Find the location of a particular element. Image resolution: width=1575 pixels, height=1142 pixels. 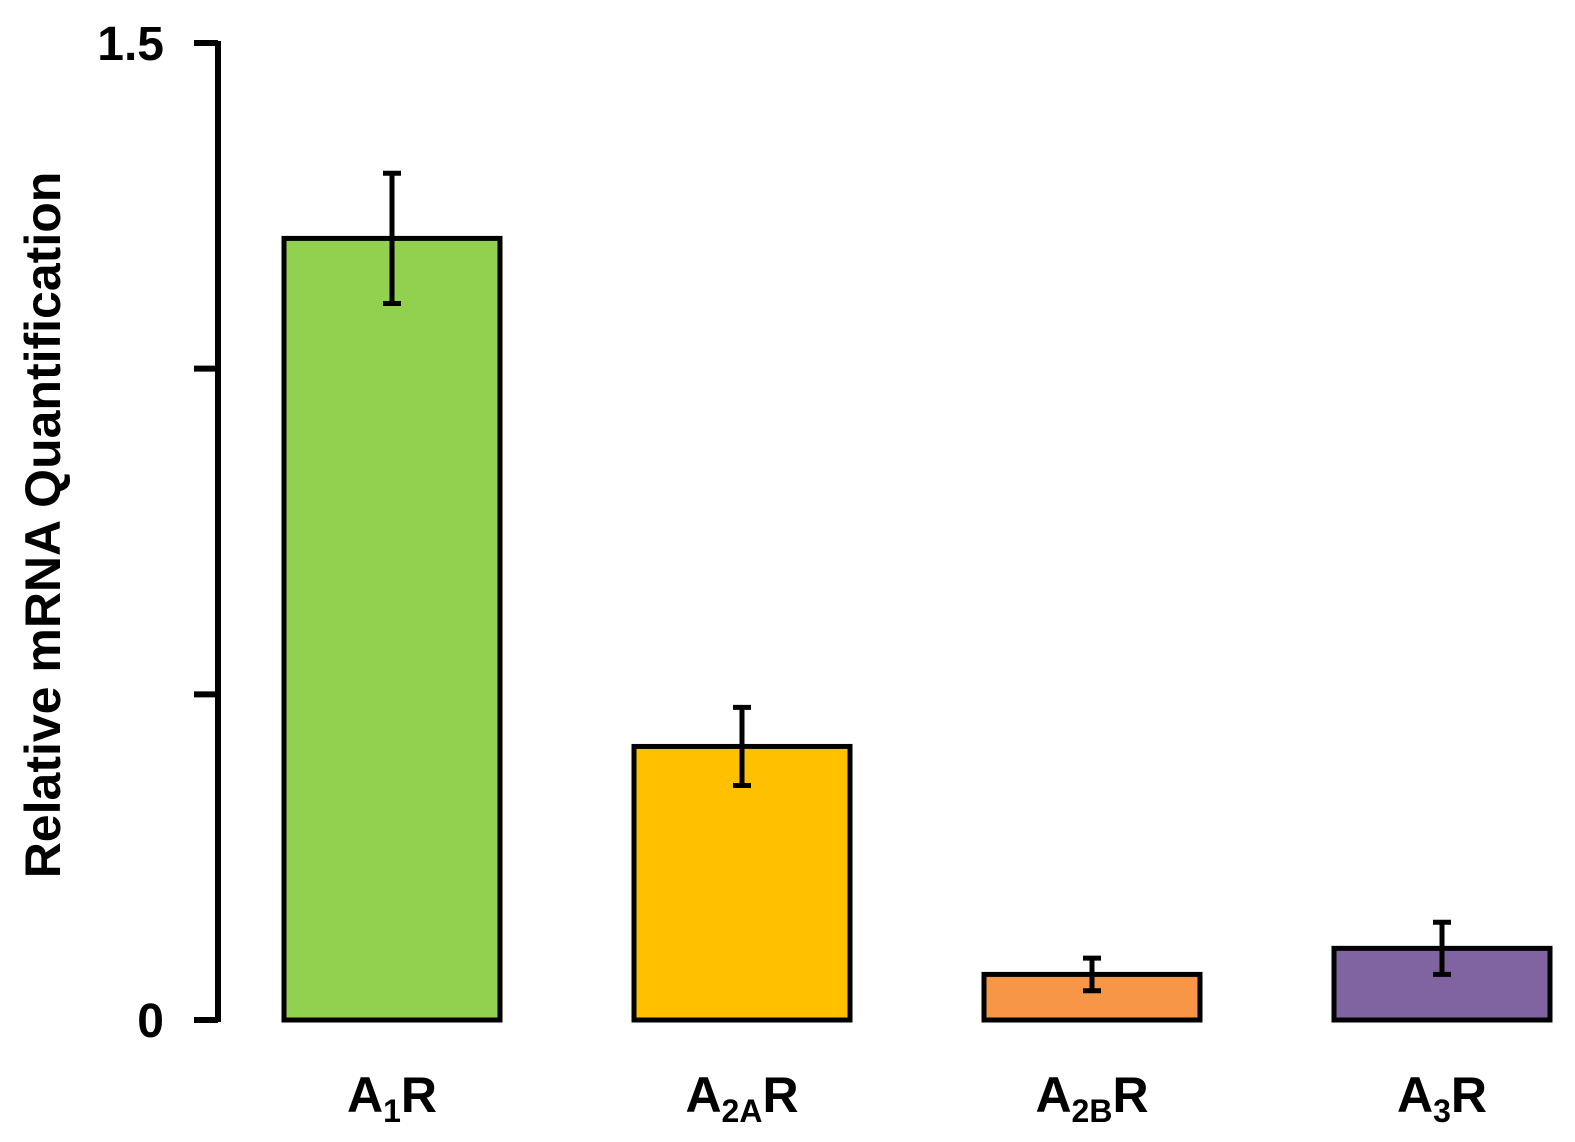

x-tick-label: A2AR is located at coordinates (741, 1098).